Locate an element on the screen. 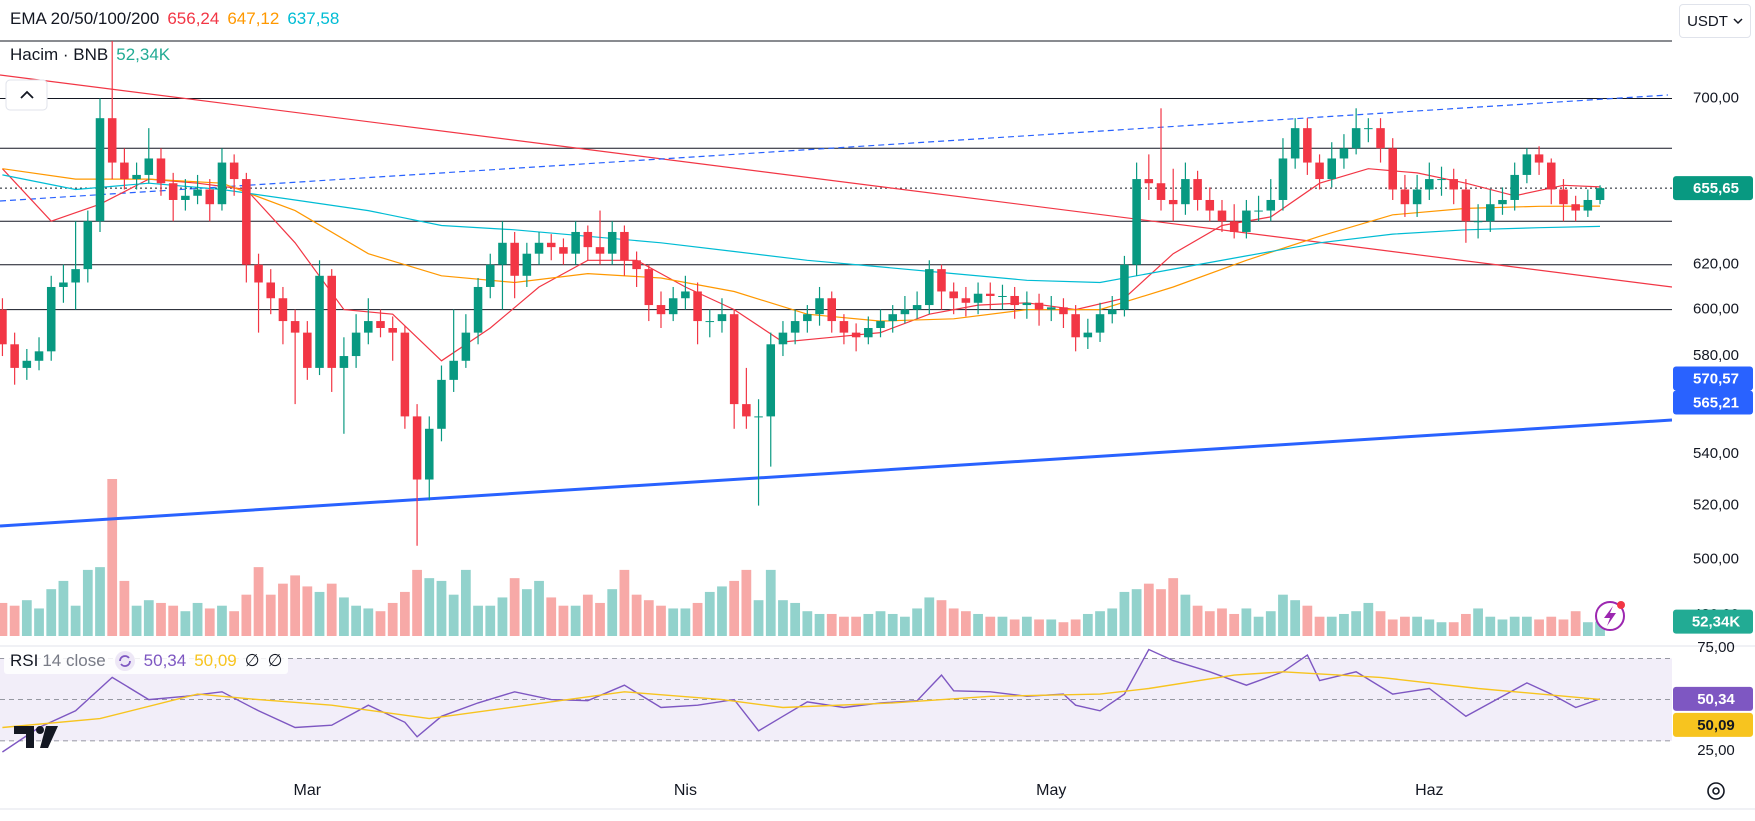  y-tick-label: 500,00 is located at coordinates (1716, 558).